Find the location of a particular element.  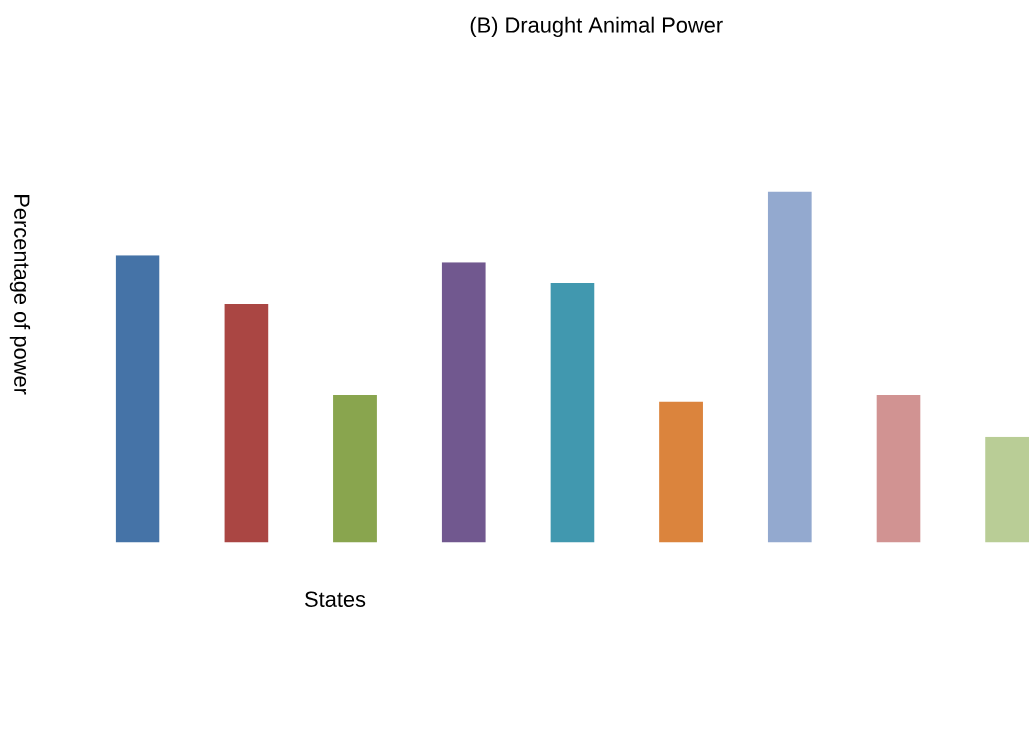

y-axis-title: Percentage of power is located at coordinates (20, 295).